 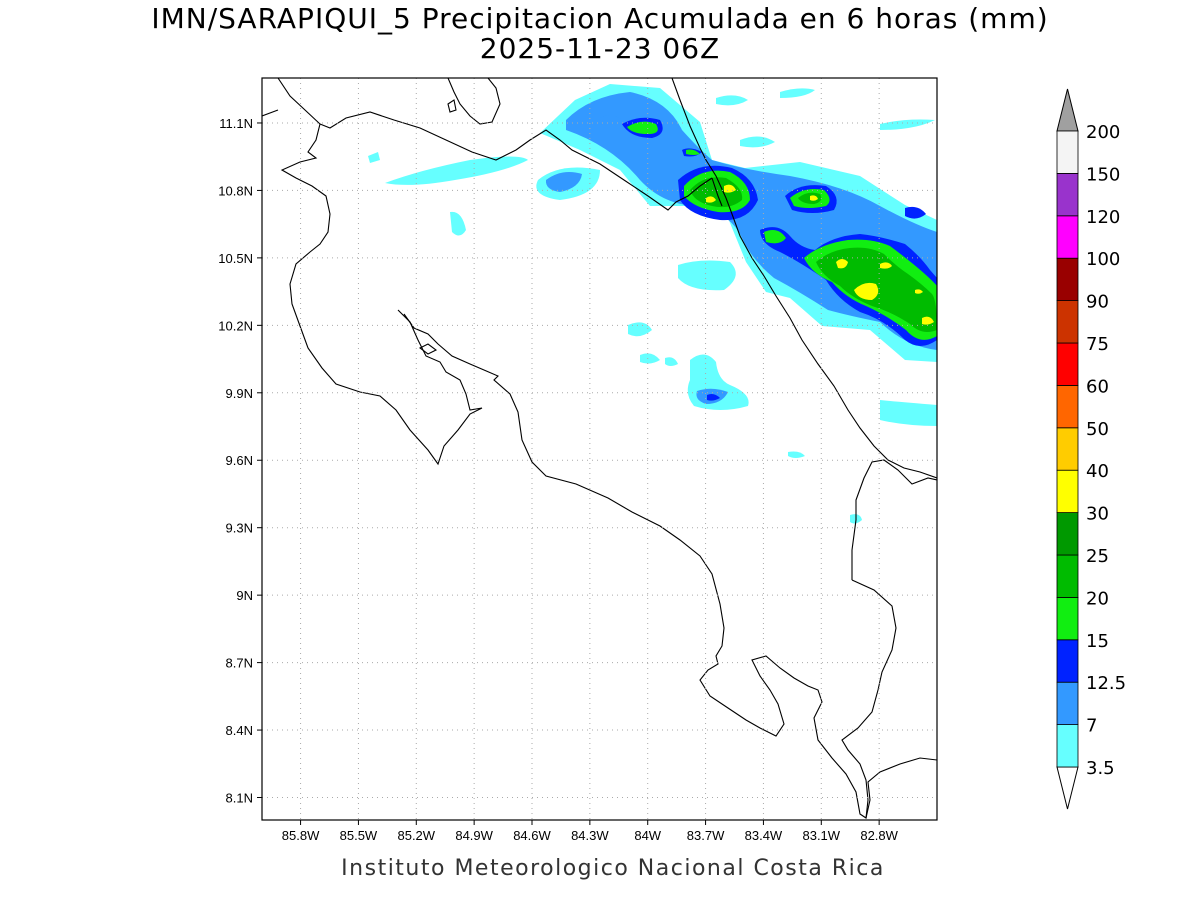 I want to click on colorbar: 3.5 7 12.5 15 20 25 30 40 50 60 75 90 100 120 150 200, so click(x=1091, y=449).